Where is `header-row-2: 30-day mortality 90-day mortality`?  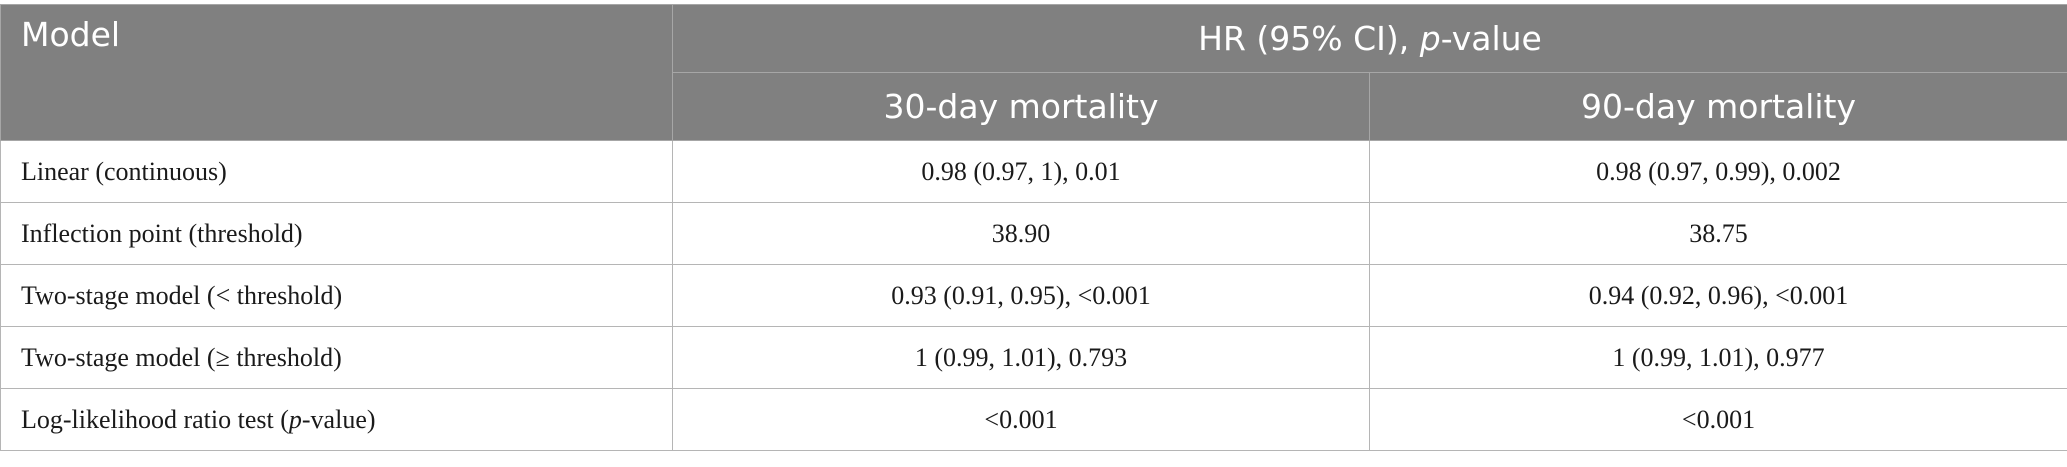
header-row-2: 30-day mortality 90-day mortality is located at coordinates (1034, 106).